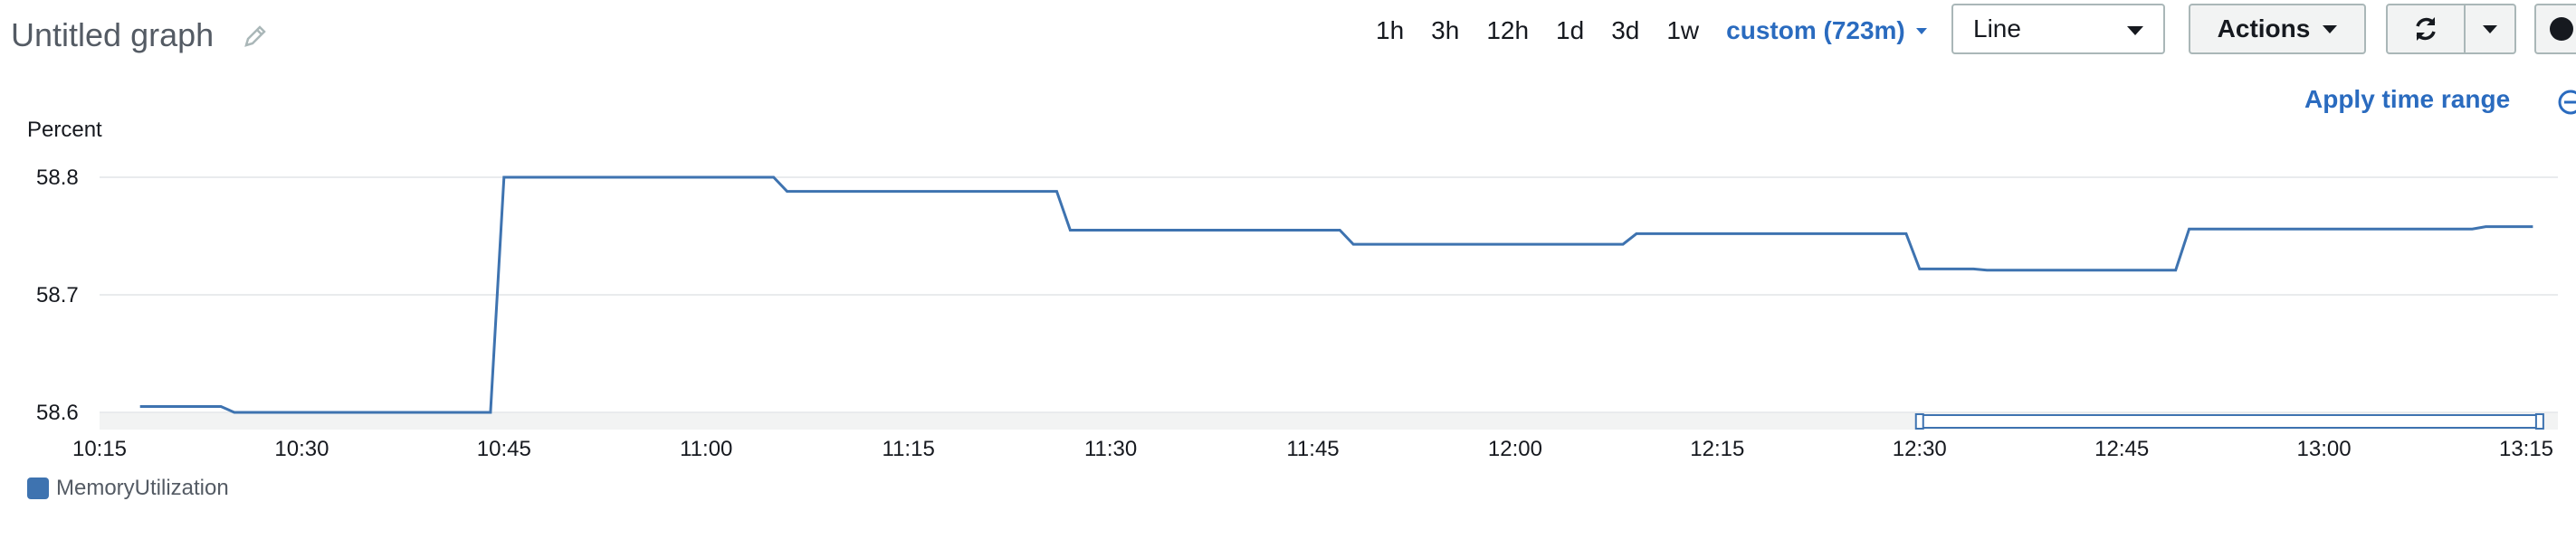 This screenshot has width=2576, height=539. I want to click on range-custom-label: custom (723m), so click(1816, 30).